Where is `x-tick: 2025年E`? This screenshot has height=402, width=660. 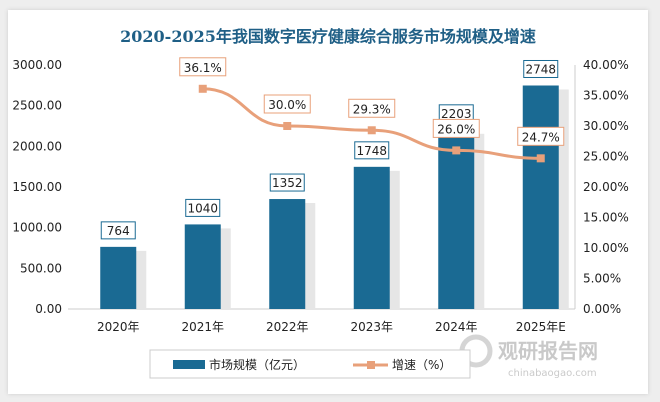
x-tick: 2025年E is located at coordinates (541, 327).